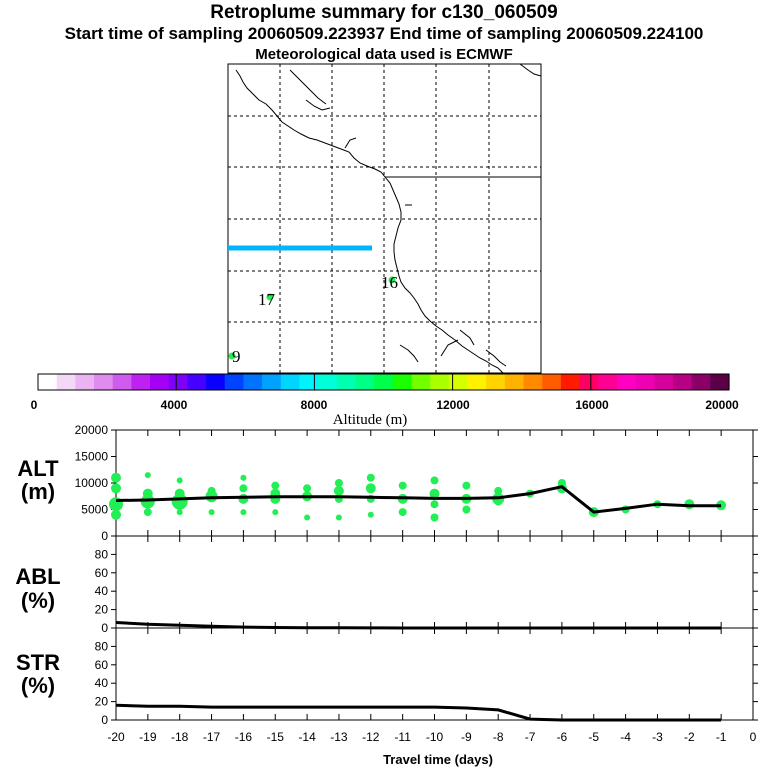 The width and height of the screenshot is (768, 768). What do you see at coordinates (38, 491) in the screenshot?
I see `alt-panel-units: (m)` at bounding box center [38, 491].